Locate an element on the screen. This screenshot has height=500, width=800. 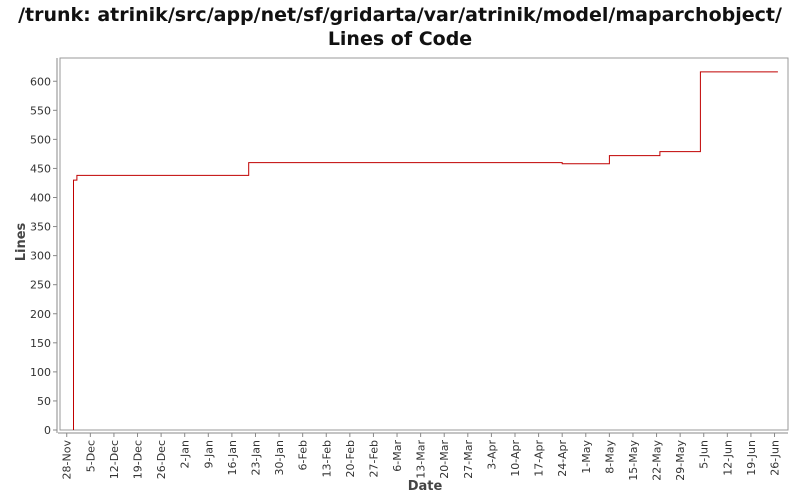
x-tick-label: 27-Feb is located at coordinates (373, 458).